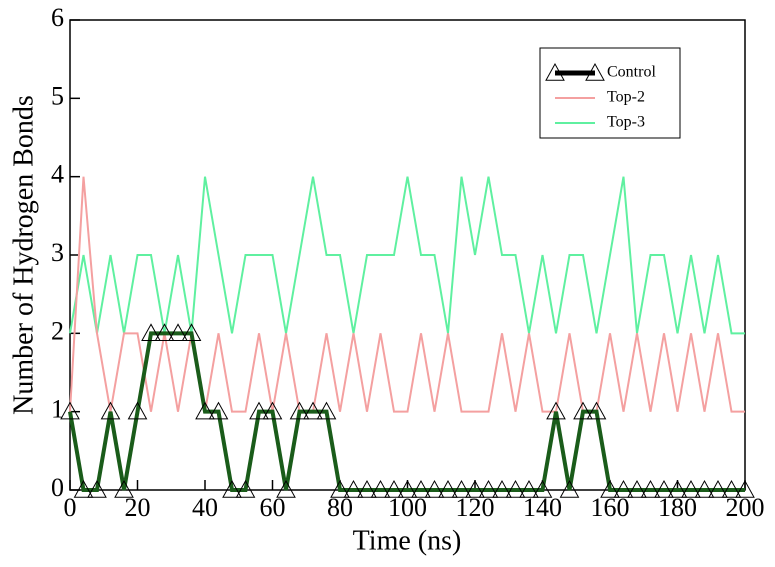 This screenshot has height=567, width=775. What do you see at coordinates (542, 507) in the screenshot?
I see `x-tick-label: 140` at bounding box center [542, 507].